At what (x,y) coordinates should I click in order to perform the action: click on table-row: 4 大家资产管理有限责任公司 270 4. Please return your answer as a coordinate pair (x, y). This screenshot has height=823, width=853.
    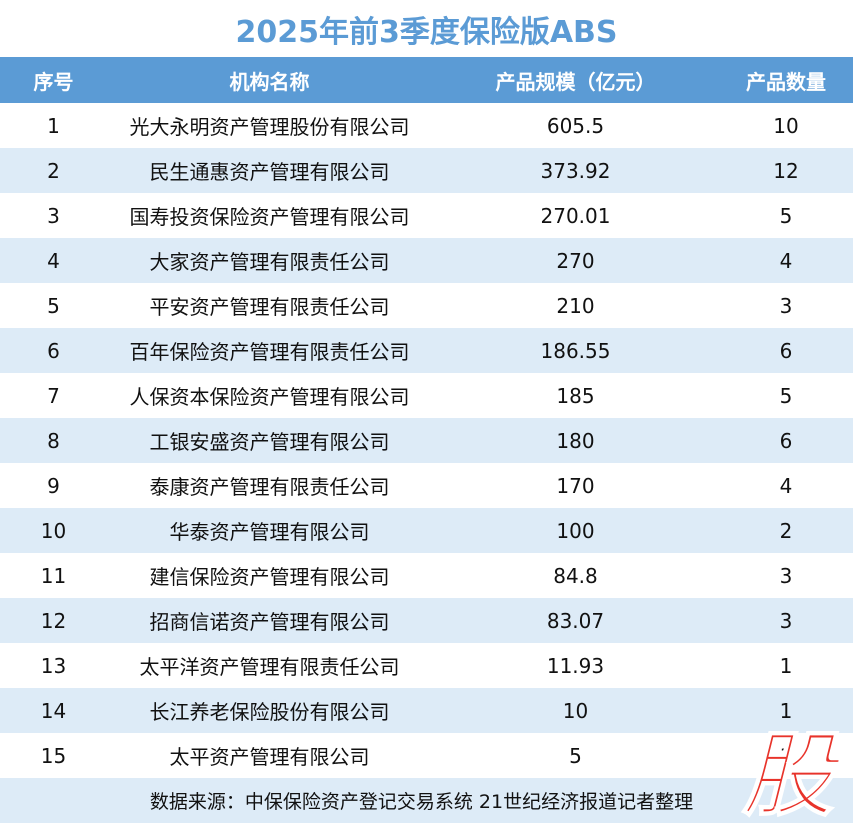
    Looking at the image, I should click on (426, 260).